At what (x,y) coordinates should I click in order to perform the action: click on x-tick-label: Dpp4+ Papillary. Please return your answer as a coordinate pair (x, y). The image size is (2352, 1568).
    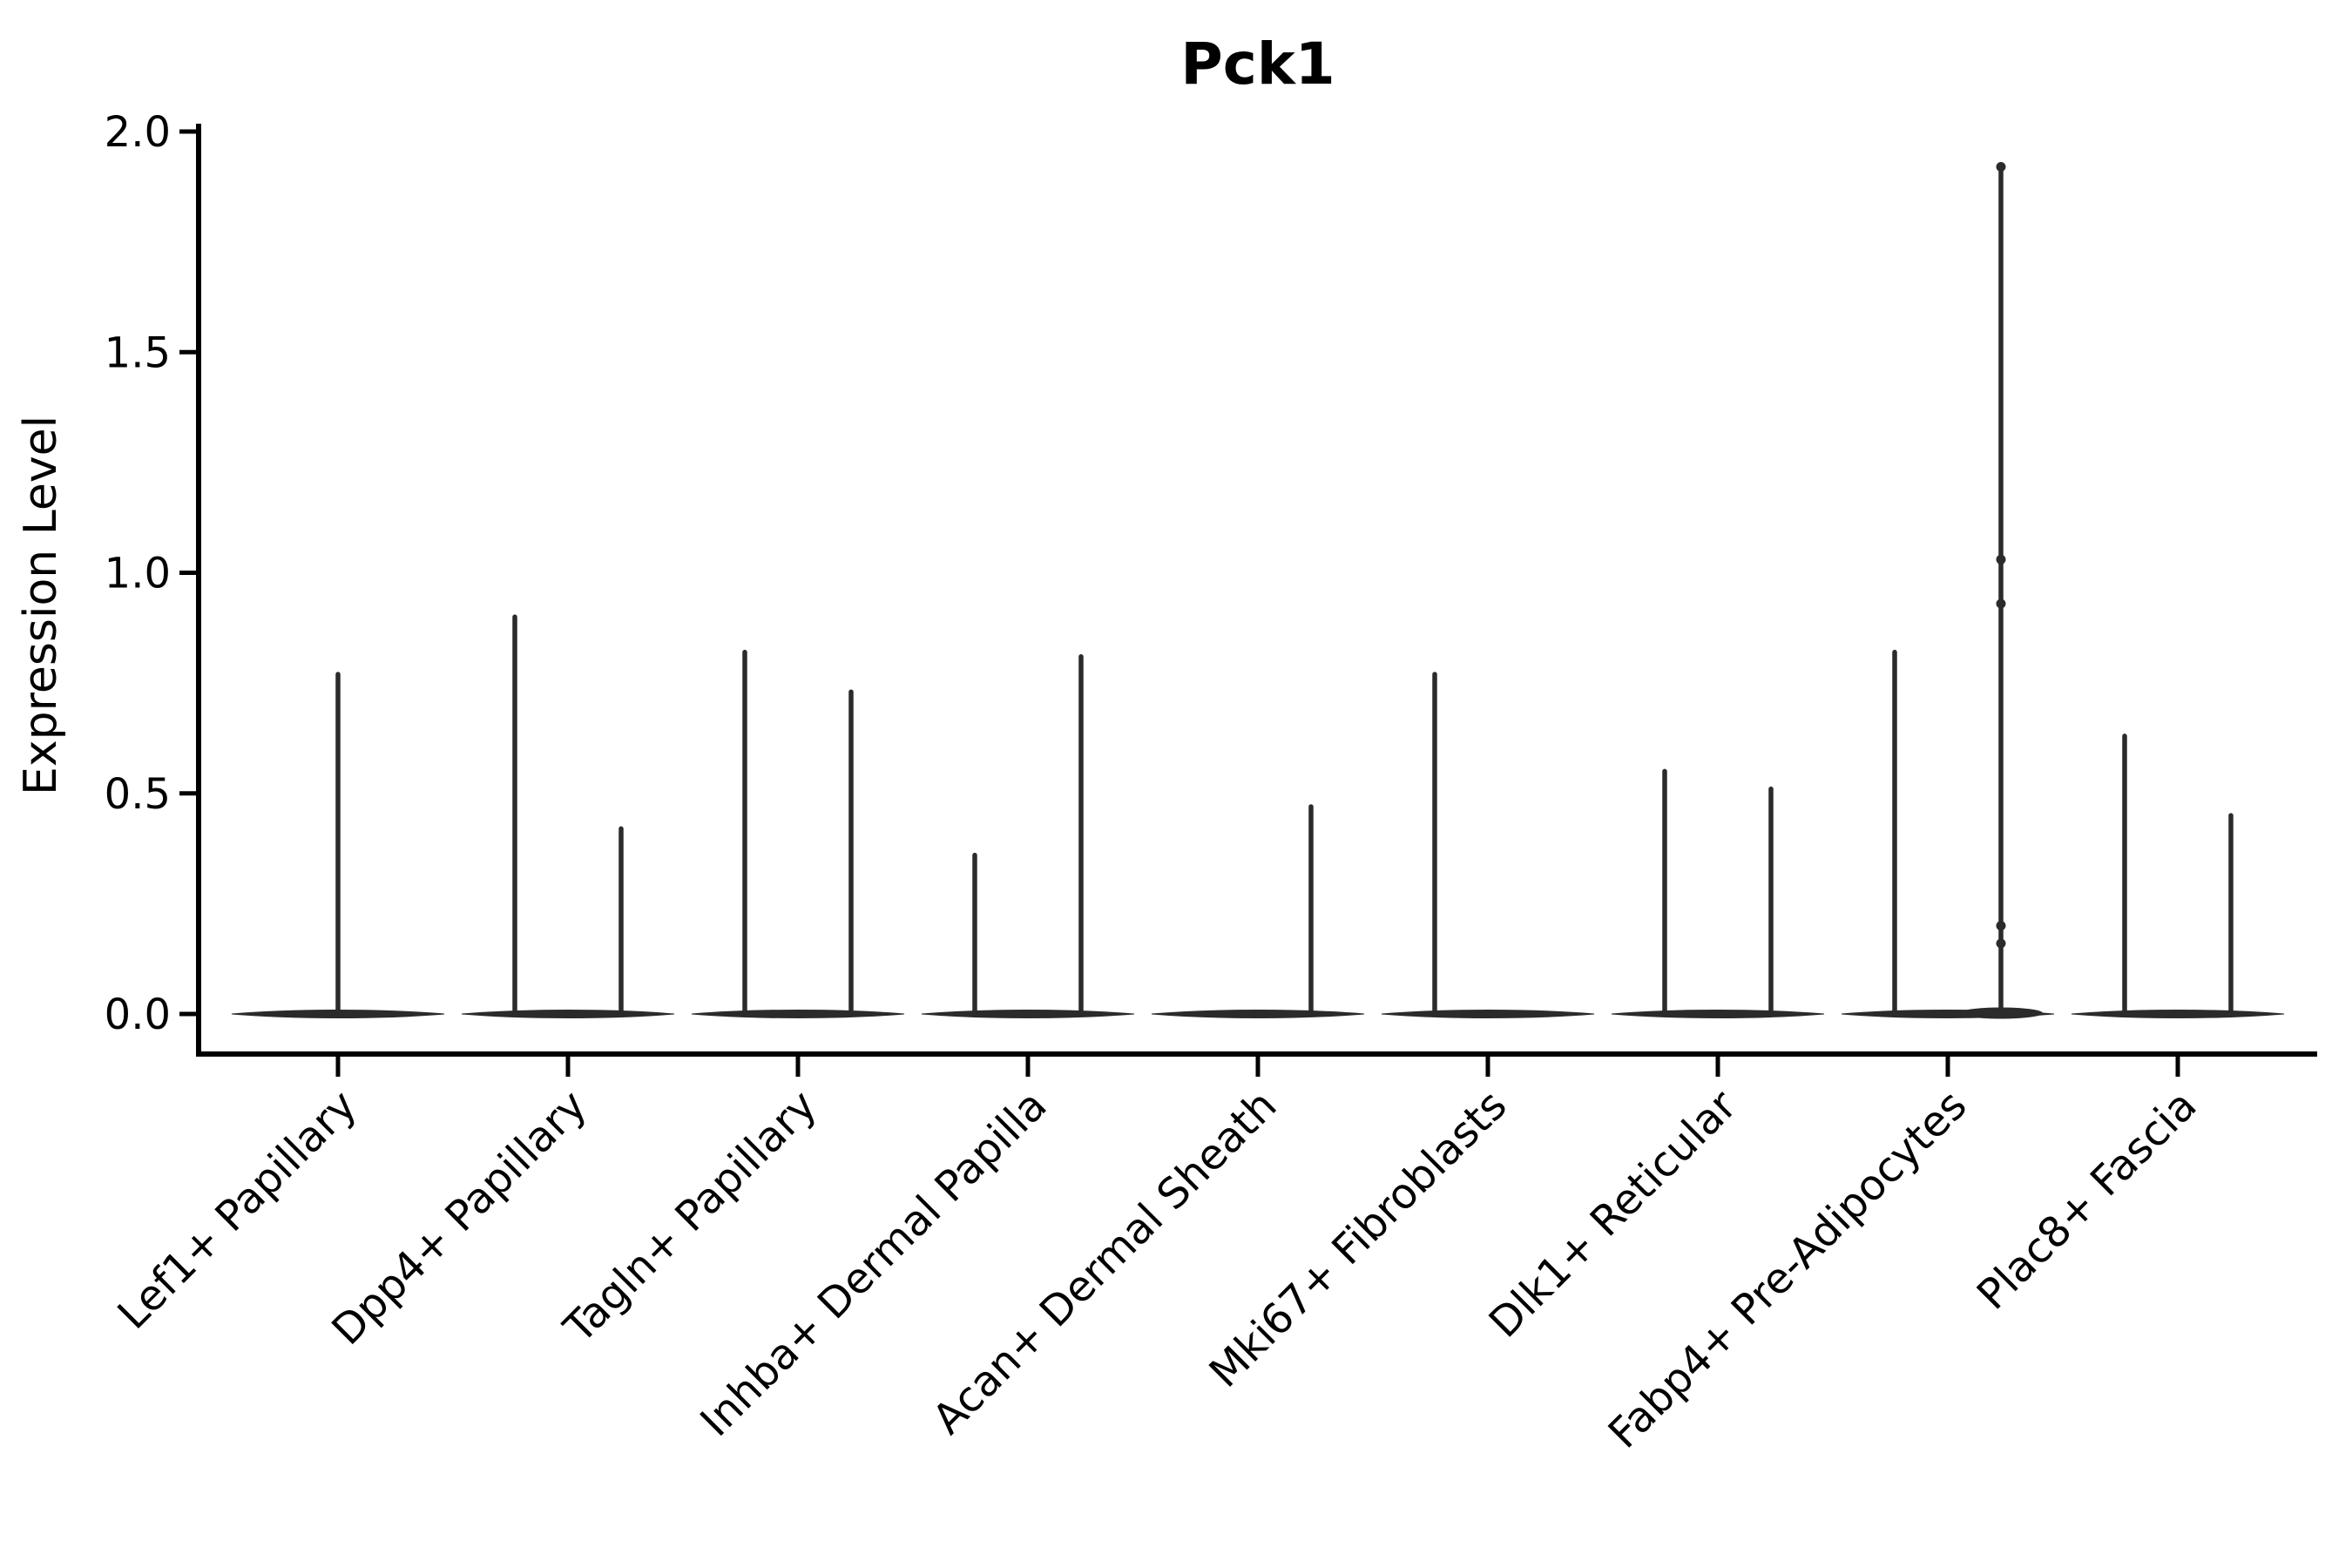
    Looking at the image, I should click on (459, 1218).